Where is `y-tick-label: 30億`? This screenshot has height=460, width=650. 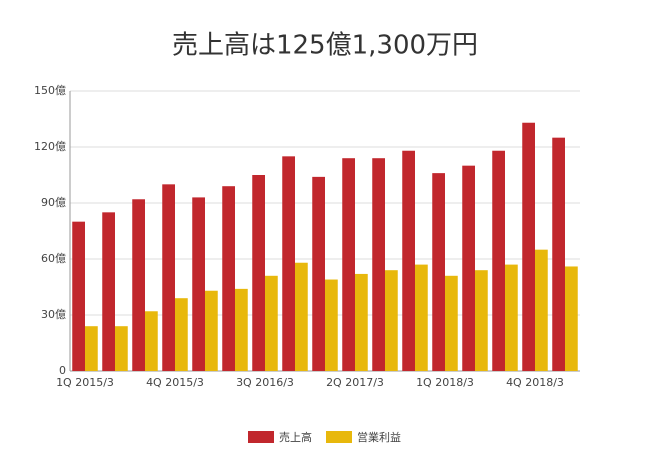 y-tick-label: 30億 is located at coordinates (53, 314).